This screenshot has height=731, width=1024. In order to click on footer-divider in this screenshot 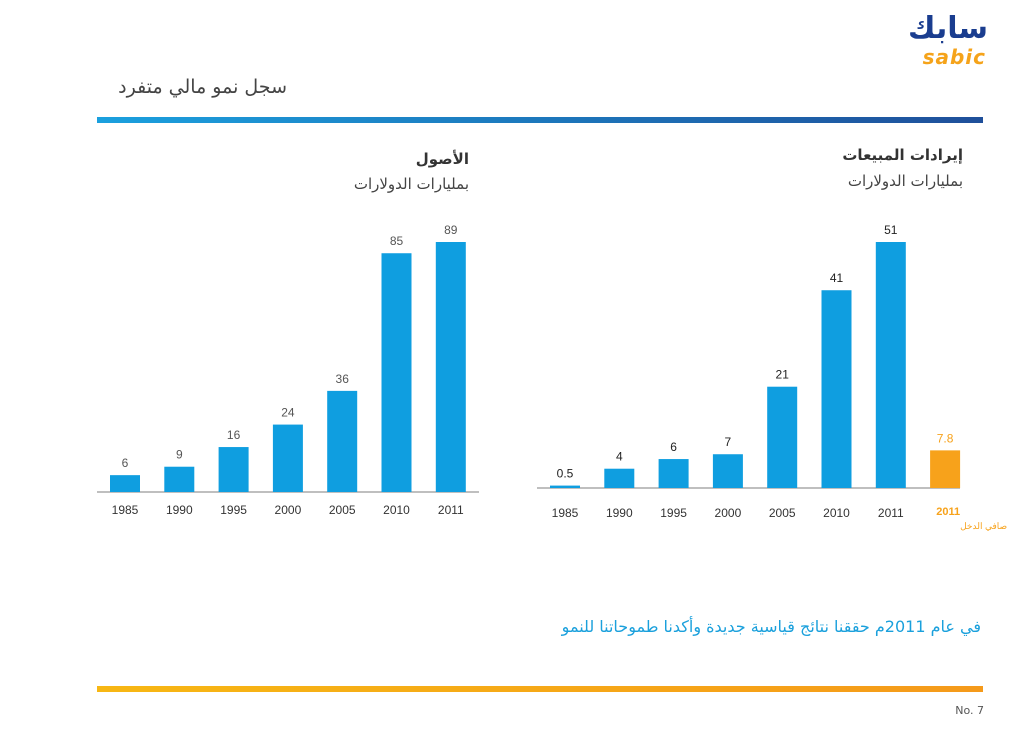, I will do `click(540, 689)`.